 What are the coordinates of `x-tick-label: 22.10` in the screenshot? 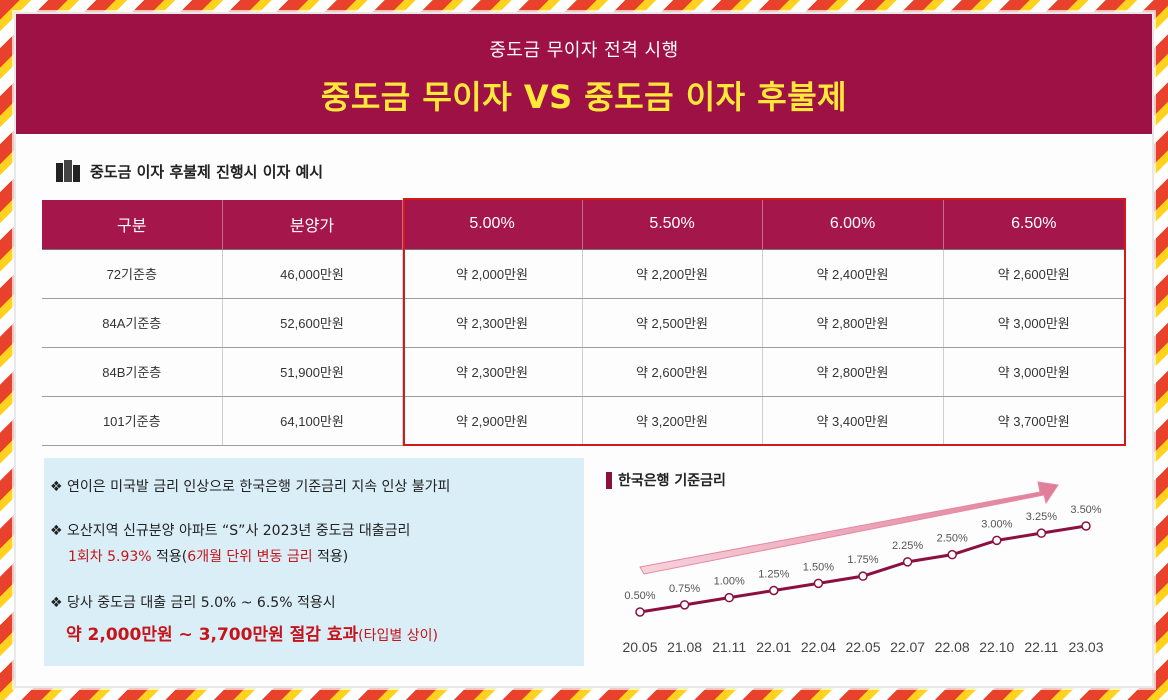 It's located at (996, 647).